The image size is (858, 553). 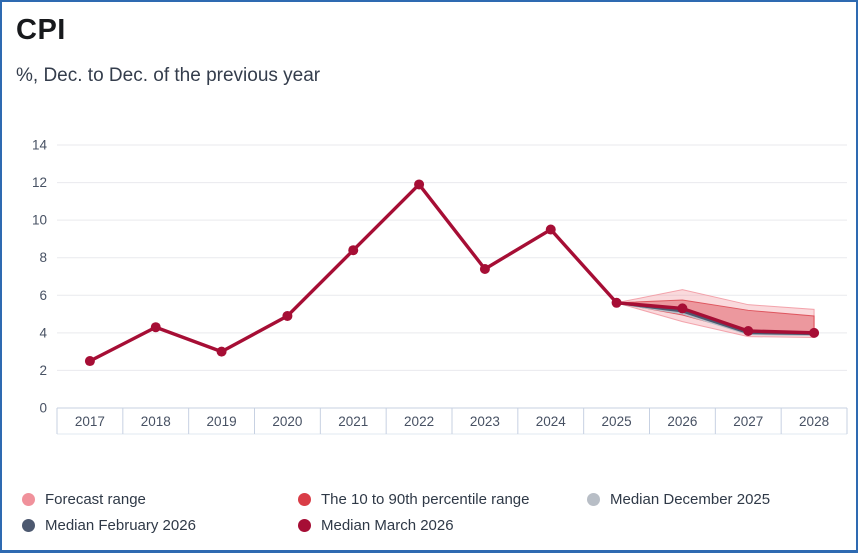 What do you see at coordinates (419, 421) in the screenshot?
I see `x-tick-label: 2022` at bounding box center [419, 421].